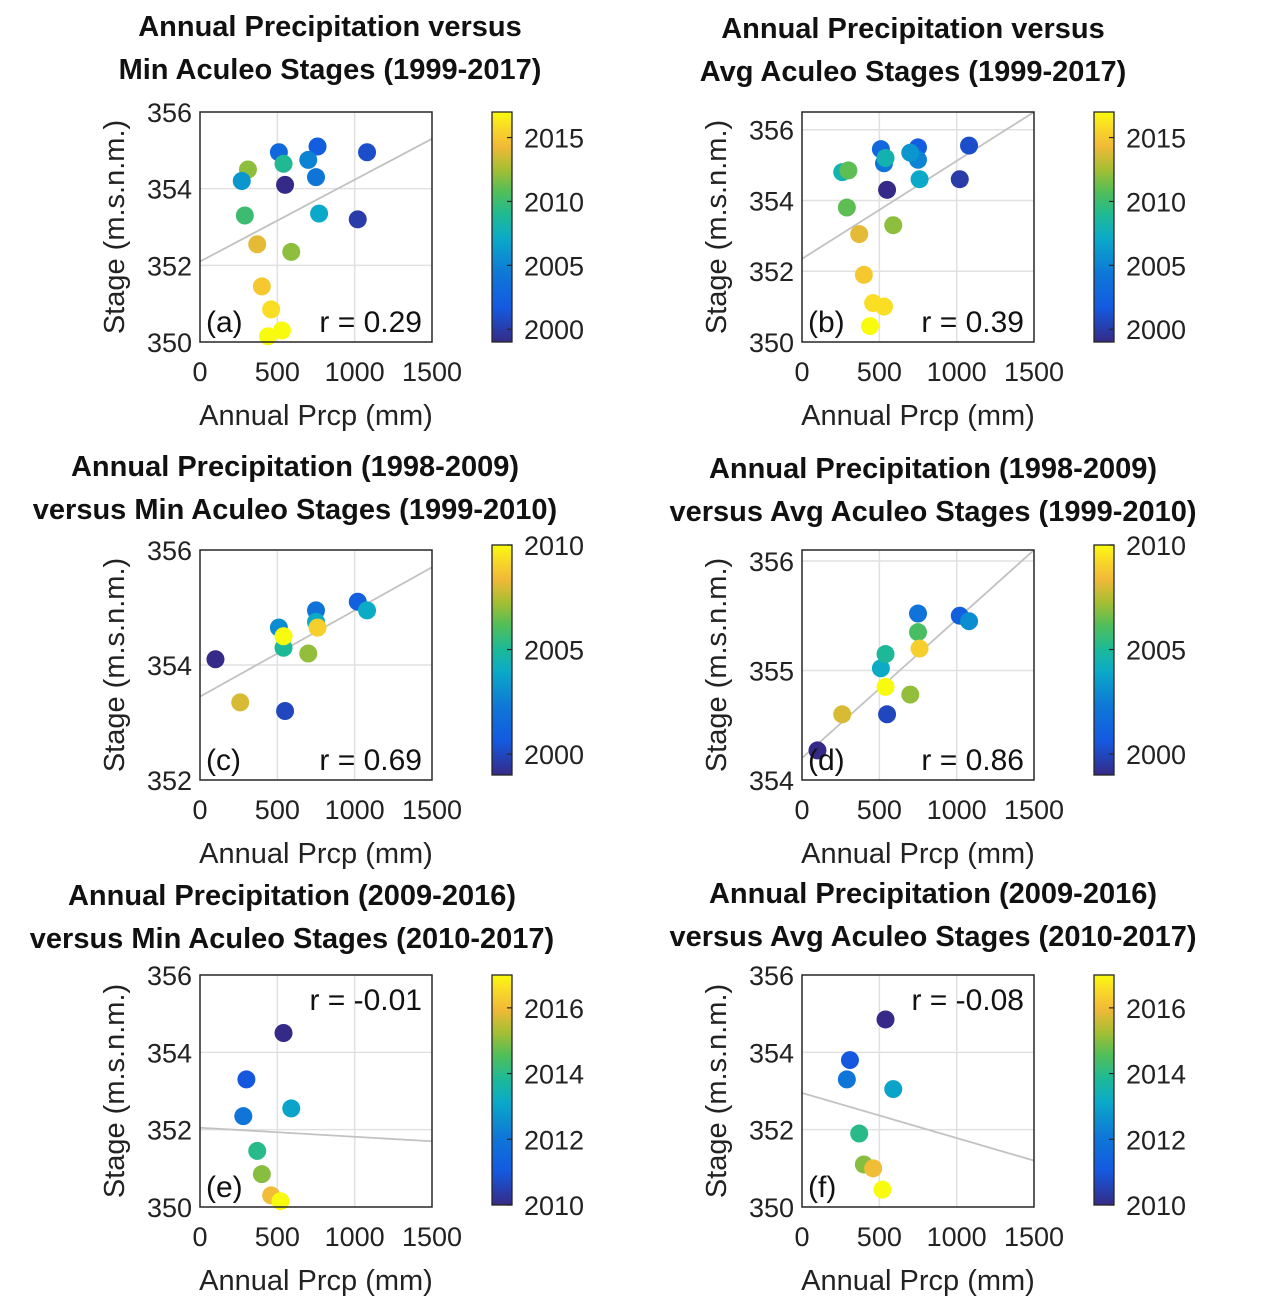  I want to click on chart-title-line-1: Annual Precipitation (2009-2016), so click(933, 894).